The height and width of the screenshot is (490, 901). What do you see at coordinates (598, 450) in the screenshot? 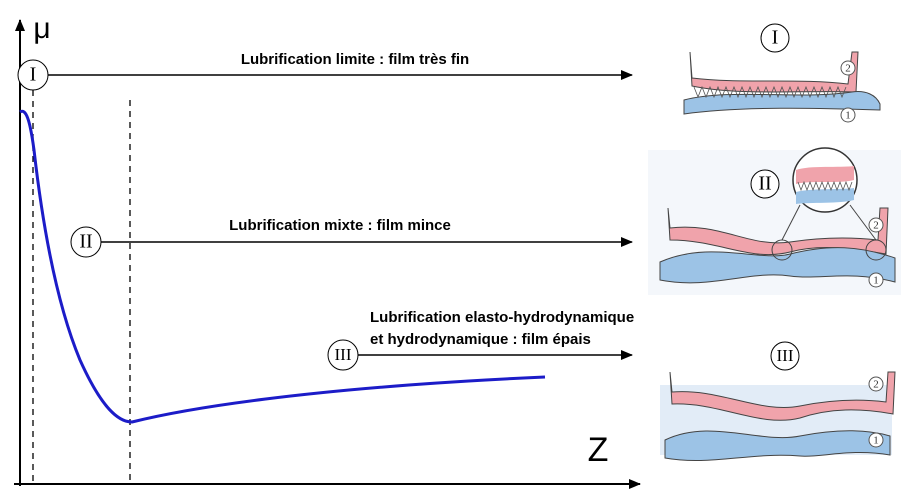
I see `x-axis-label: Z` at bounding box center [598, 450].